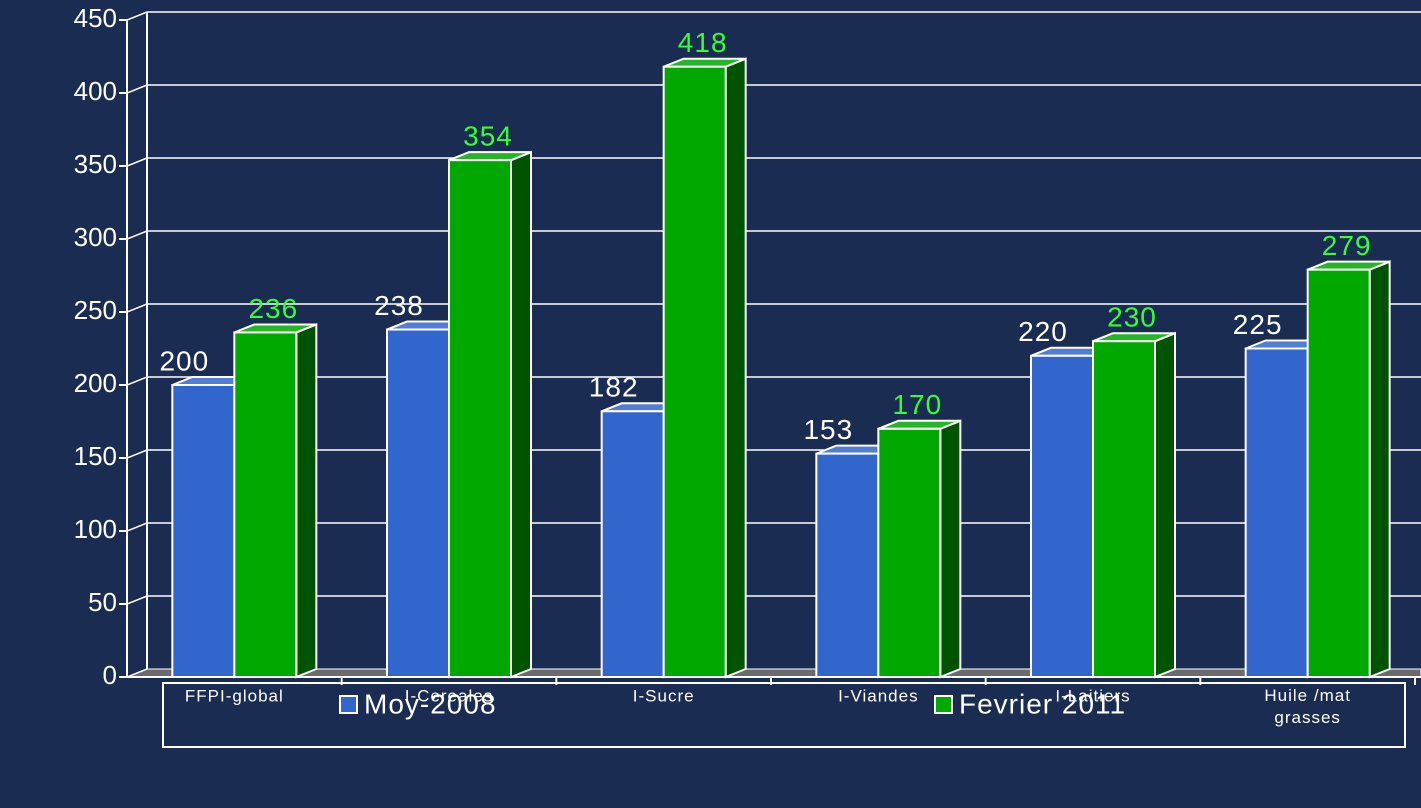 The image size is (1421, 808). What do you see at coordinates (95, 310) in the screenshot?
I see `y-tick-label: 250` at bounding box center [95, 310].